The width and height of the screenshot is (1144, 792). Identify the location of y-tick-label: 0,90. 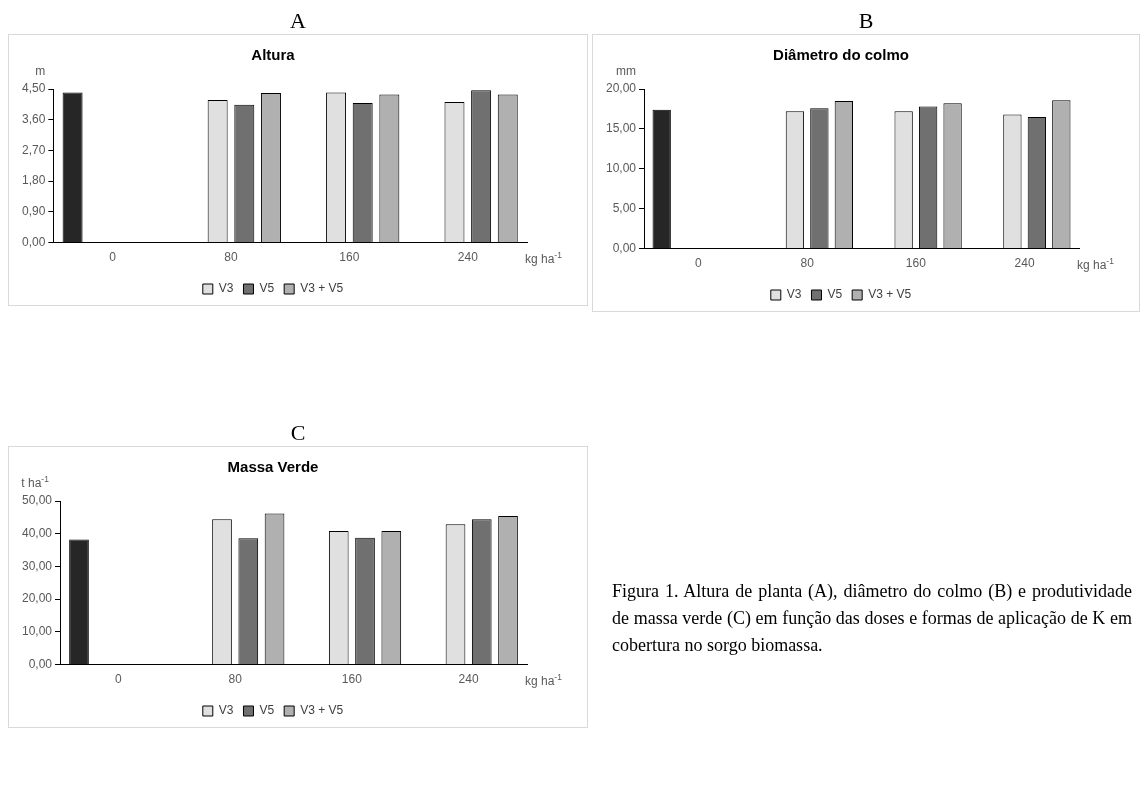
(34, 211).